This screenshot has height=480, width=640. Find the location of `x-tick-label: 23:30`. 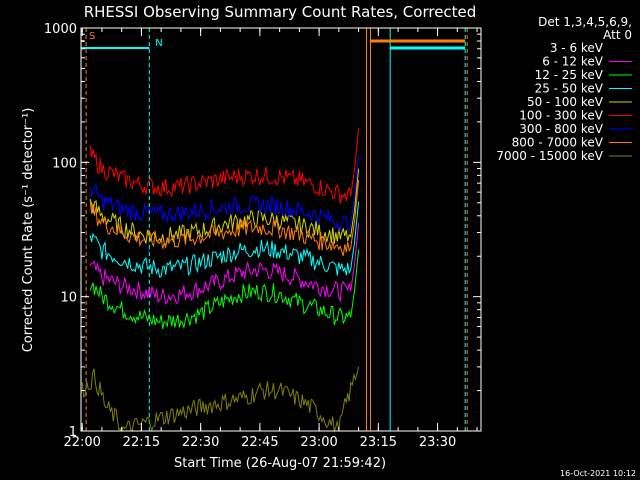

x-tick-label: 23:30 is located at coordinates (437, 442).